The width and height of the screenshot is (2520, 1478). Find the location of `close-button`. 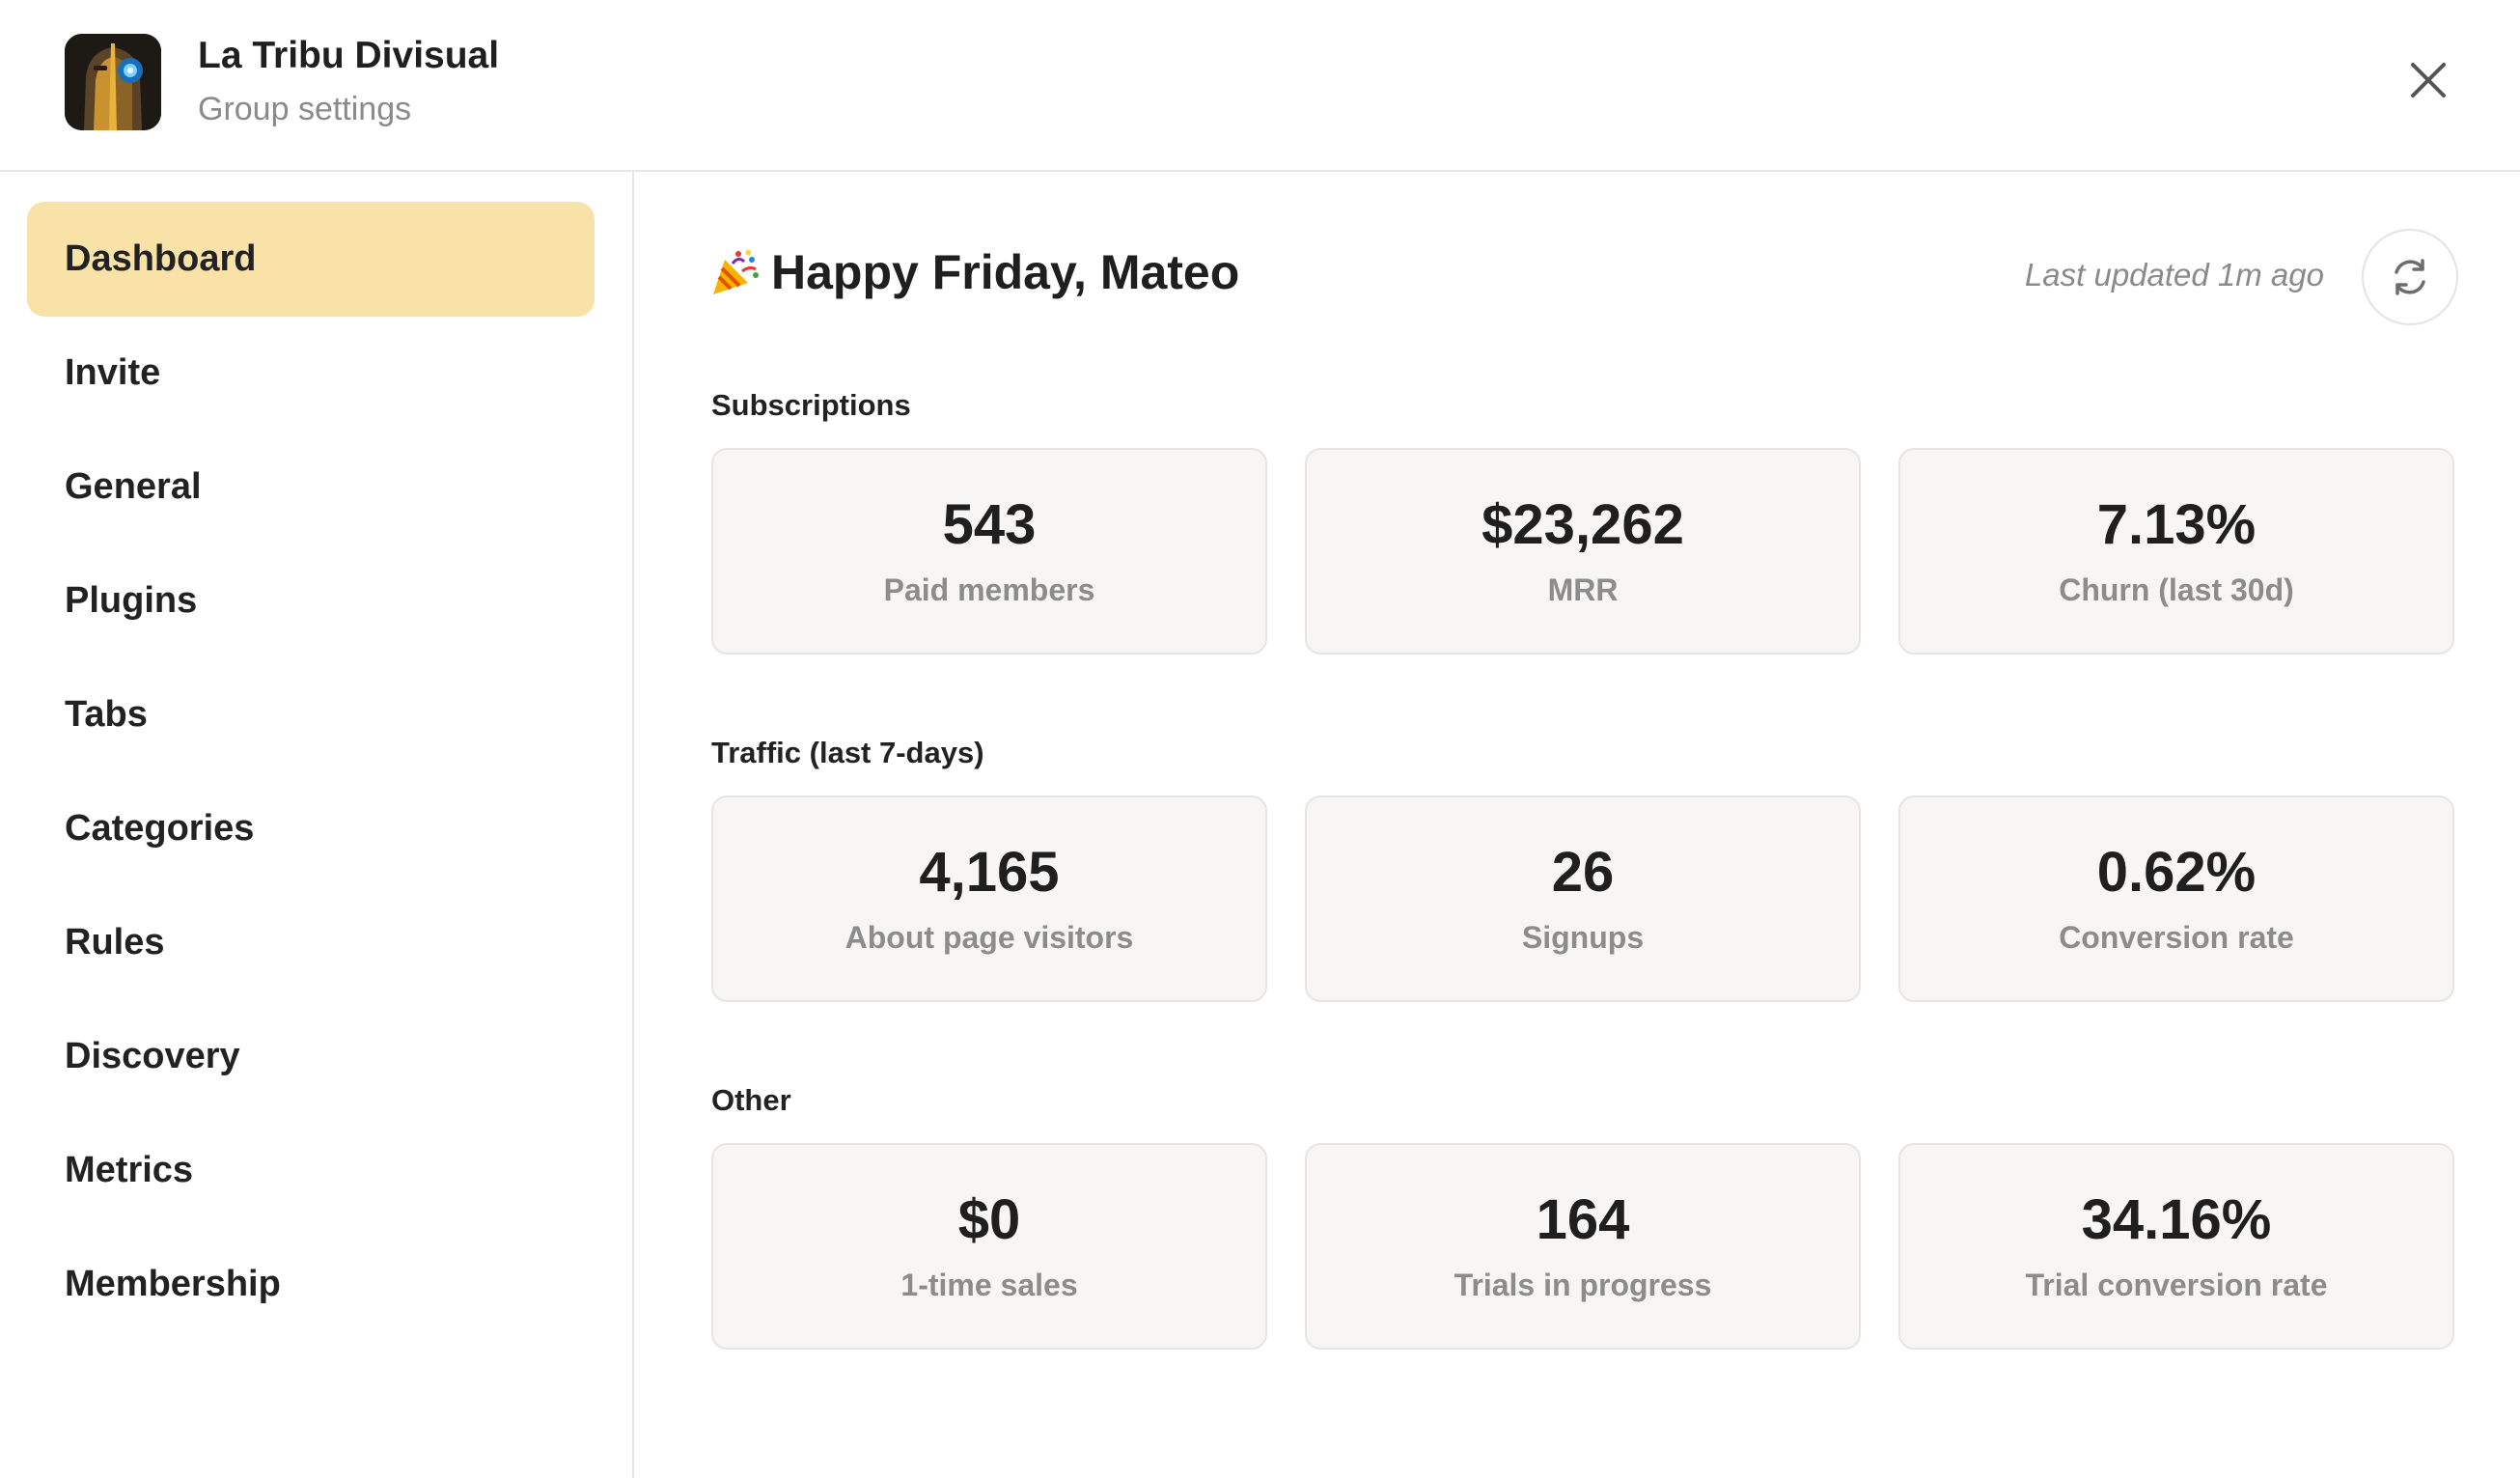

close-button is located at coordinates (2428, 80).